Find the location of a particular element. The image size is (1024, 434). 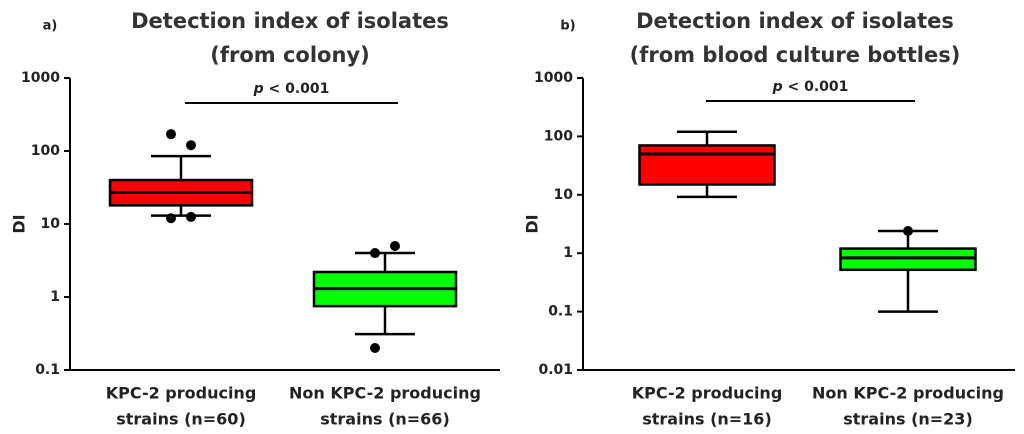

panel-label: a) is located at coordinates (50, 26).